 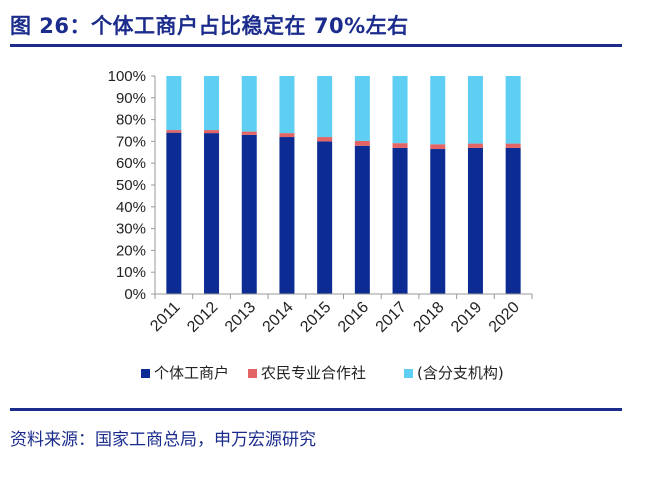 What do you see at coordinates (191, 373) in the screenshot?
I see `legend-label-0: 个体工商户` at bounding box center [191, 373].